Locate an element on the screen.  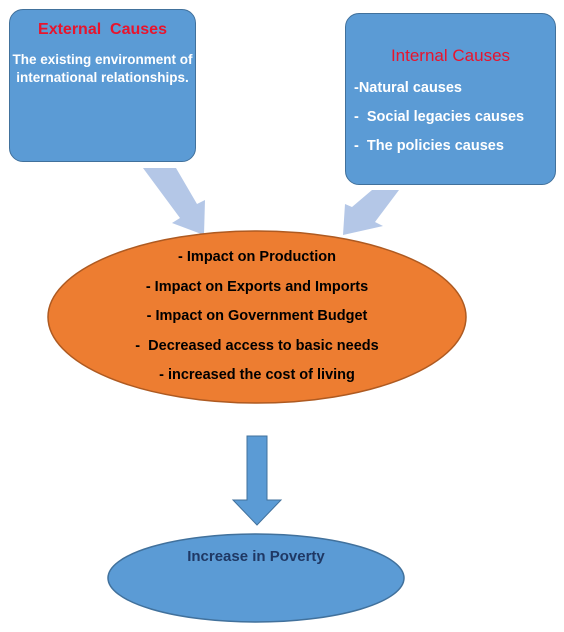
impact-item: - increased the cost of living is located at coordinates (257, 375).